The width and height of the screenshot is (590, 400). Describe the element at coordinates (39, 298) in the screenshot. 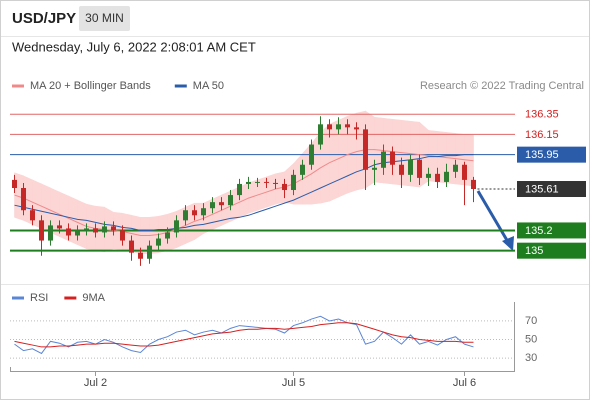

I see `legend-label: RSI` at that location.